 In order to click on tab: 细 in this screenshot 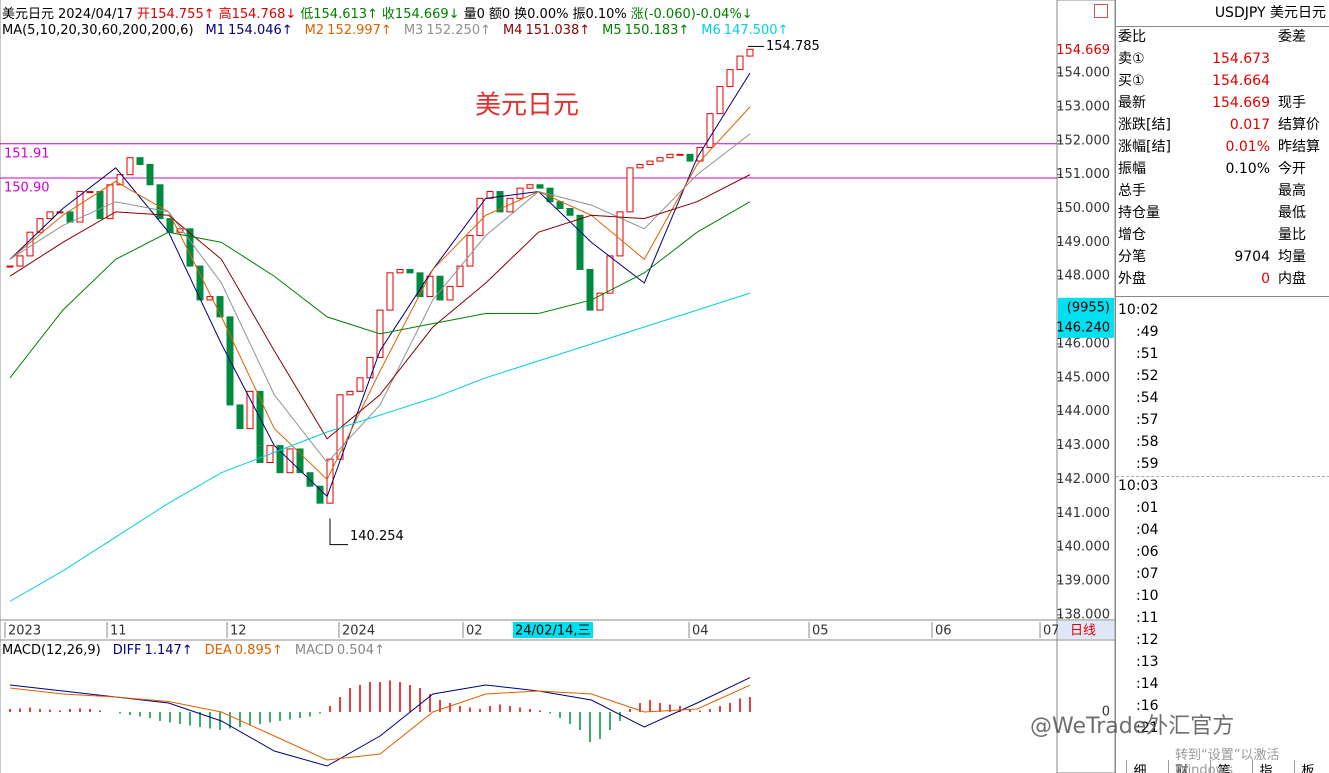, I will do `click(1139, 766)`.